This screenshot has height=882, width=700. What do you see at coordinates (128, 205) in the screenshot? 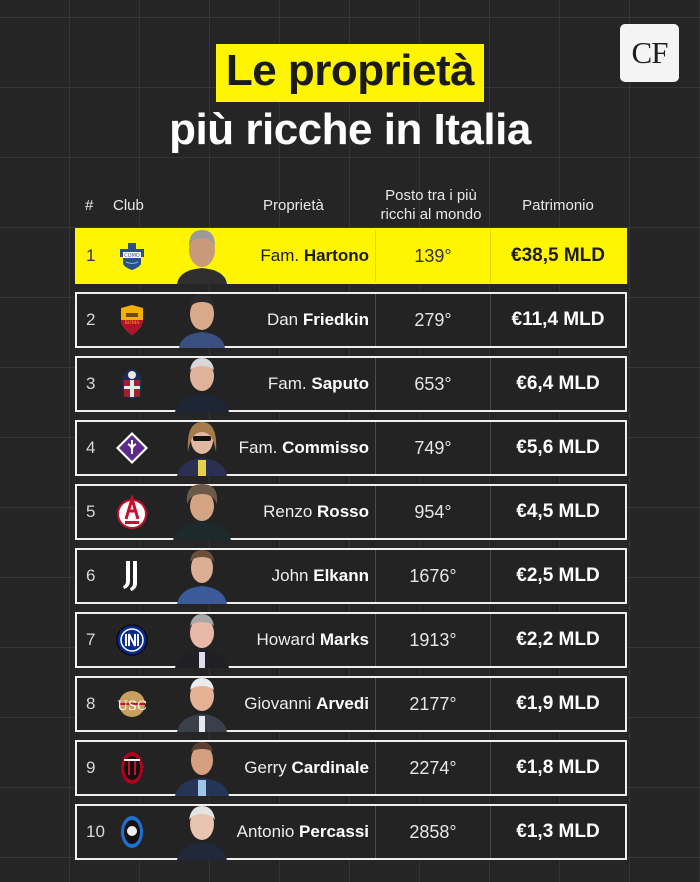
I see `header-club: Club` at bounding box center [128, 205].